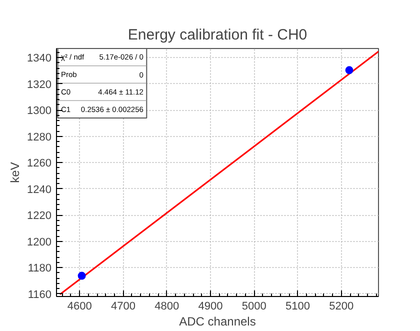 The width and height of the screenshot is (420, 331). What do you see at coordinates (123, 306) in the screenshot?
I see `x-tick-label: 4700` at bounding box center [123, 306].